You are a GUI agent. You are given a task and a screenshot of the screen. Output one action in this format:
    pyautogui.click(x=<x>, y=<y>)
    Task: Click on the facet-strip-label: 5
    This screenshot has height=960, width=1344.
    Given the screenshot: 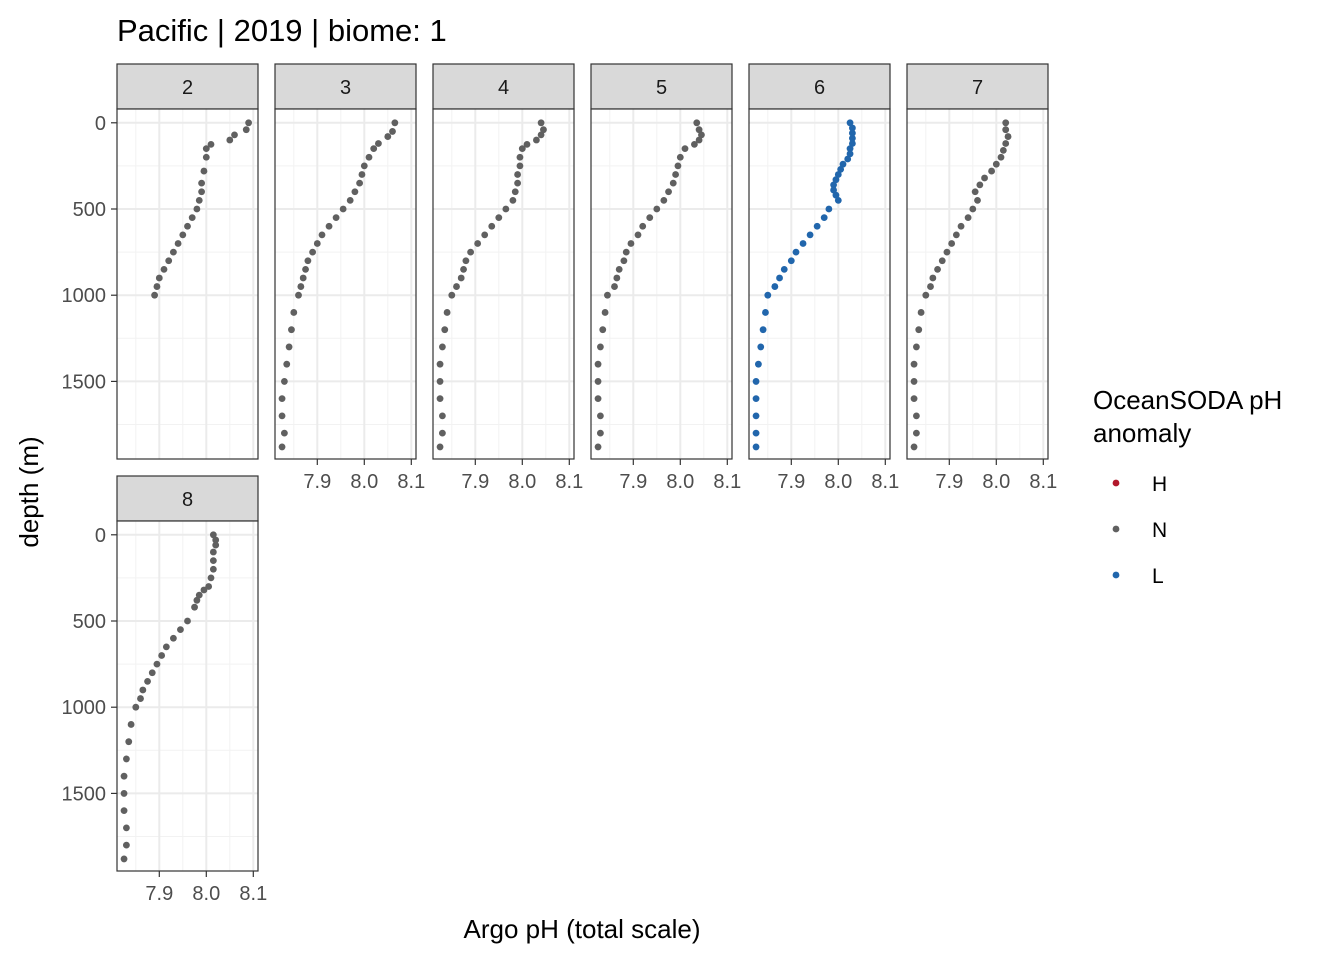 What is the action you would take?
    pyautogui.click(x=661, y=88)
    